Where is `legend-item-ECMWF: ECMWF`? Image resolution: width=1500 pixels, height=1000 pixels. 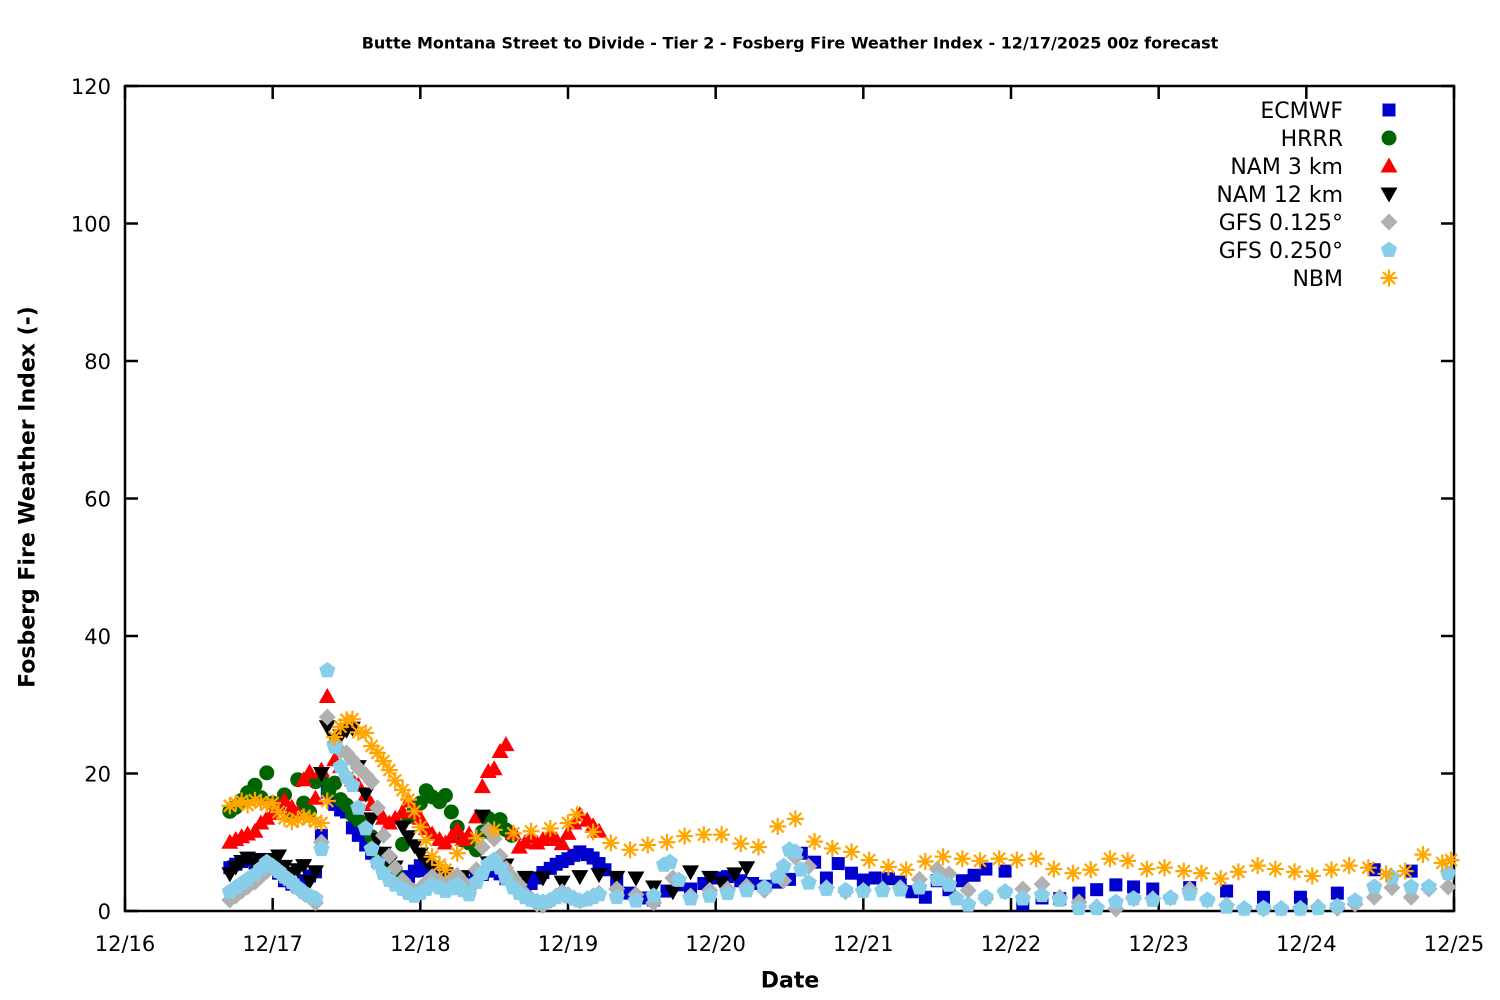 legend-item-ECMWF: ECMWF is located at coordinates (1328, 111).